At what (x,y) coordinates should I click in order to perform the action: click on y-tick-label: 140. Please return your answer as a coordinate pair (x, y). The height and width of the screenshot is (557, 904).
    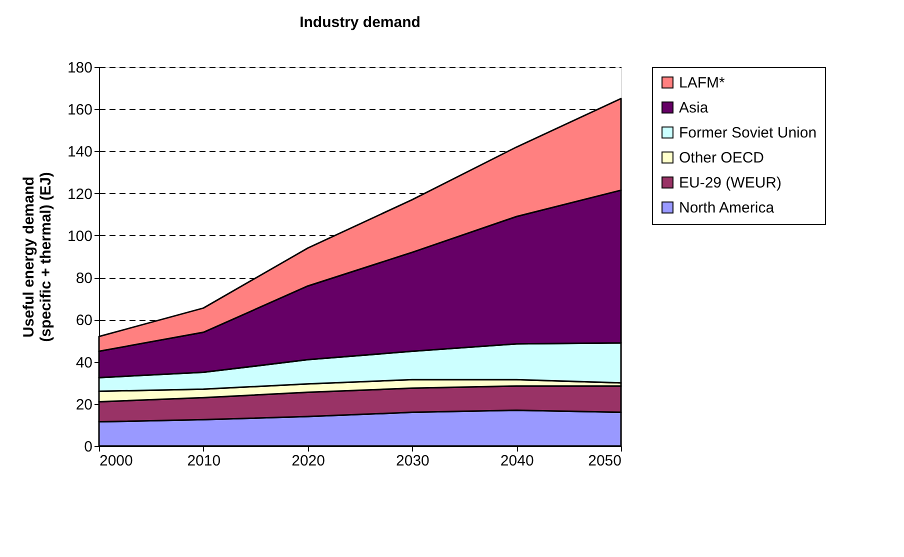
    Looking at the image, I should click on (79, 152).